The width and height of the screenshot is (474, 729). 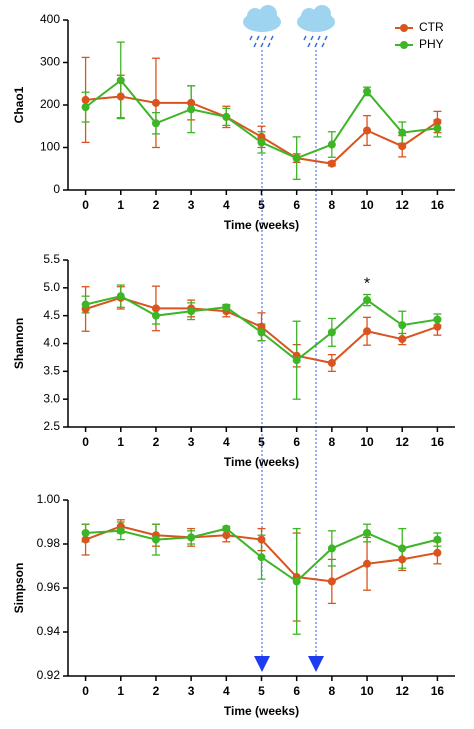 What do you see at coordinates (51, 426) in the screenshot?
I see `y-tick-label: 2.5` at bounding box center [51, 426].